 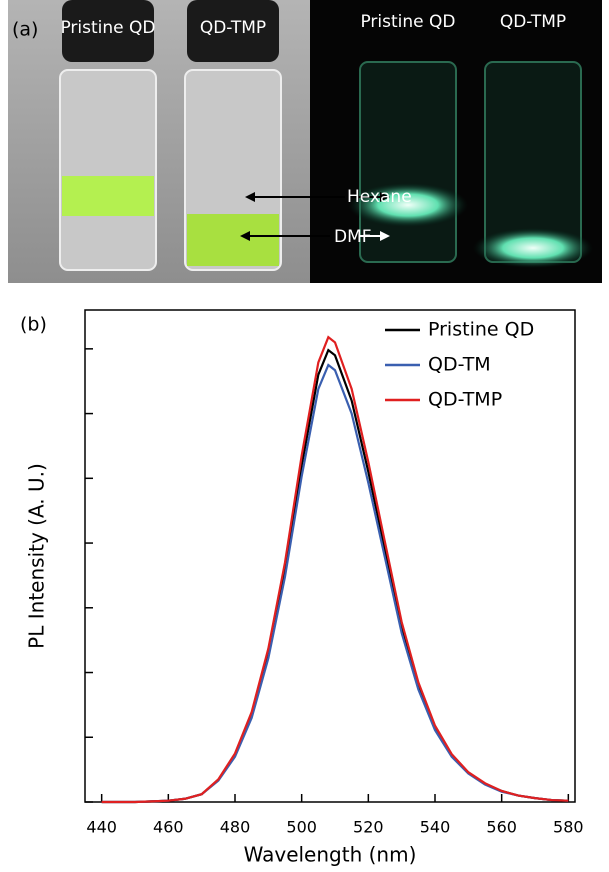 I want to click on x-tick-label: 540, so click(x=435, y=827).